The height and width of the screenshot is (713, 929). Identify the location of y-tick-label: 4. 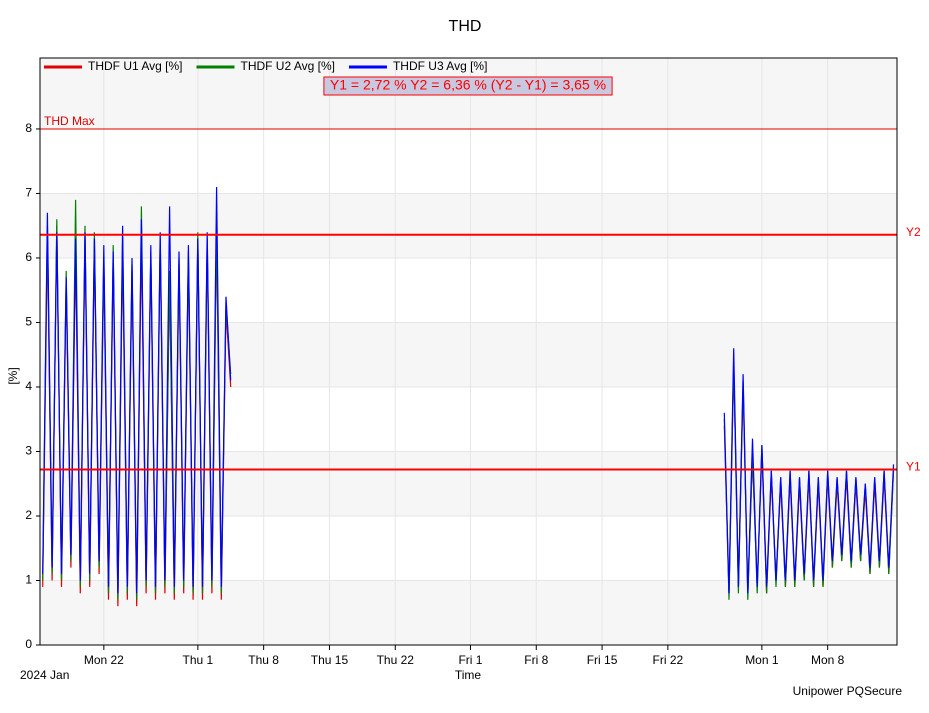
(28, 386).